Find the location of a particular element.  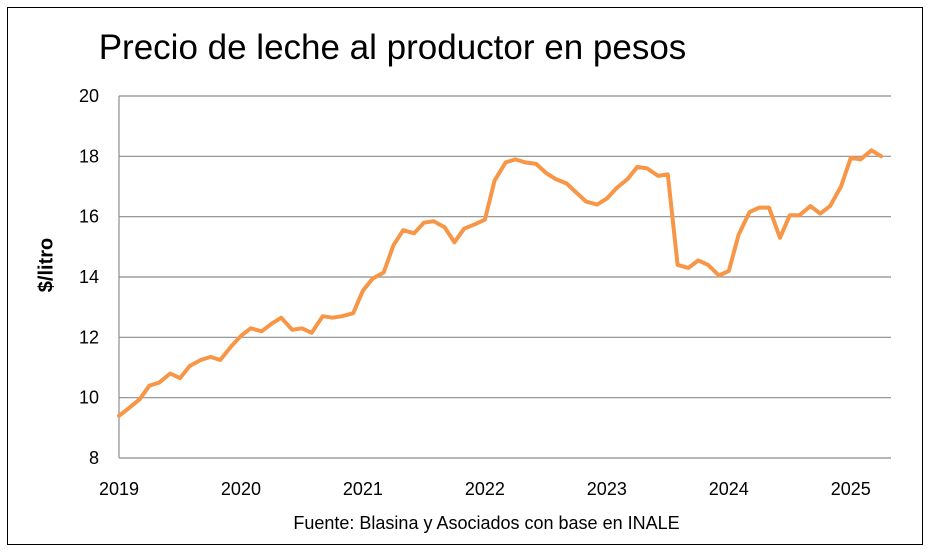

x-tick-label: 2023 is located at coordinates (607, 489).